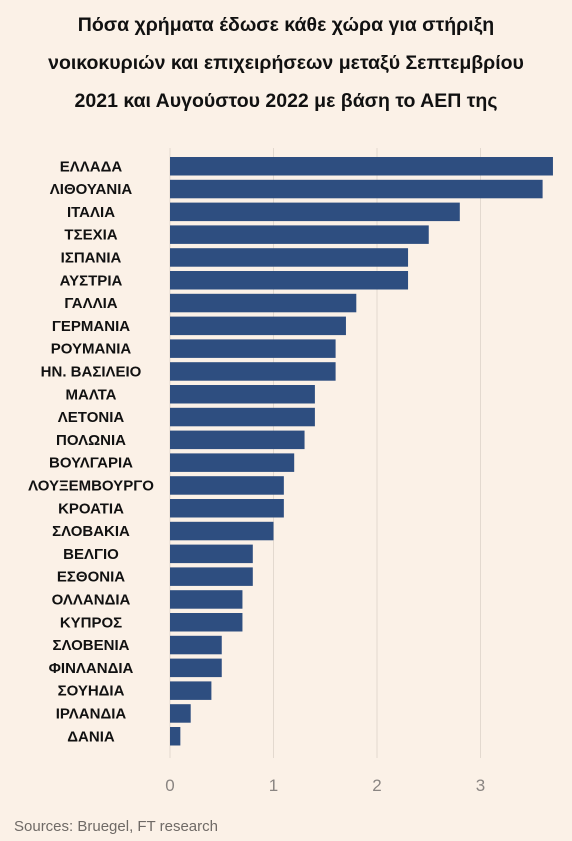 This screenshot has height=841, width=572. Describe the element at coordinates (91, 508) in the screenshot. I see `category-label: ΚΡΟΑΤΙΑ` at that location.